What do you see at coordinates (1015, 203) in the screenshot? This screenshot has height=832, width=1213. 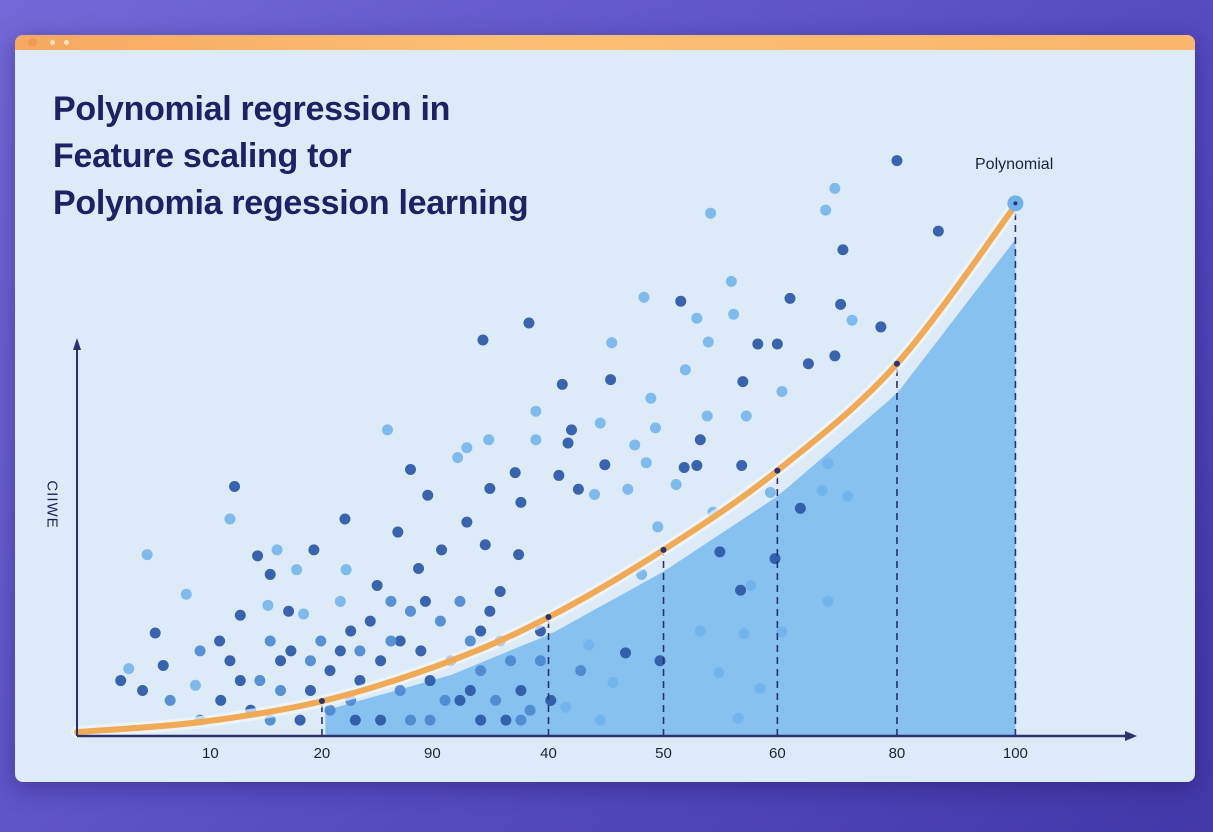 I see `curve-end-marker-center` at bounding box center [1015, 203].